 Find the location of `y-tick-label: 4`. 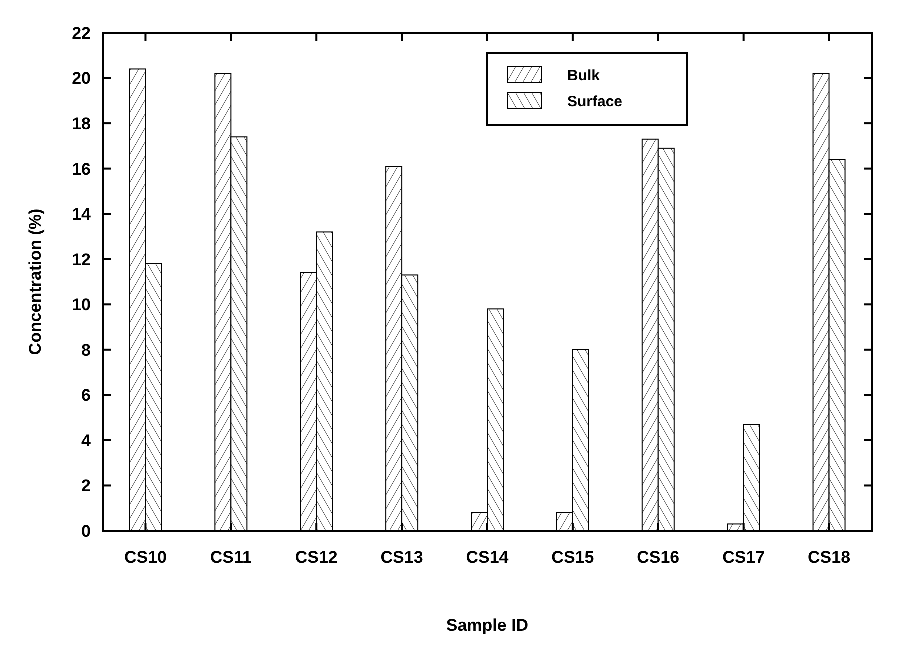

y-tick-label: 4 is located at coordinates (87, 440).